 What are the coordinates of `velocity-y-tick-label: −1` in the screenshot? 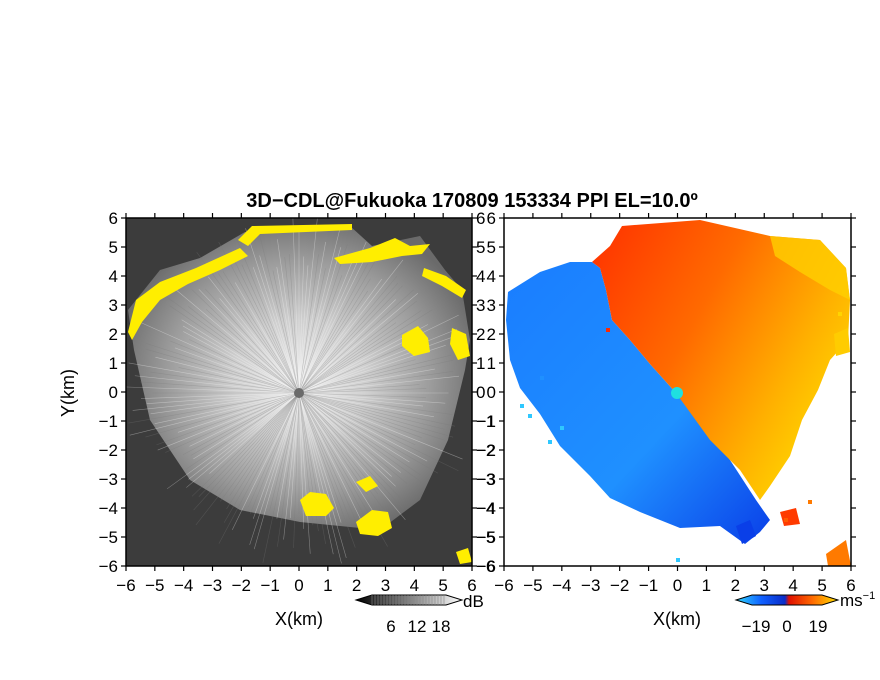 It's located at (486, 421).